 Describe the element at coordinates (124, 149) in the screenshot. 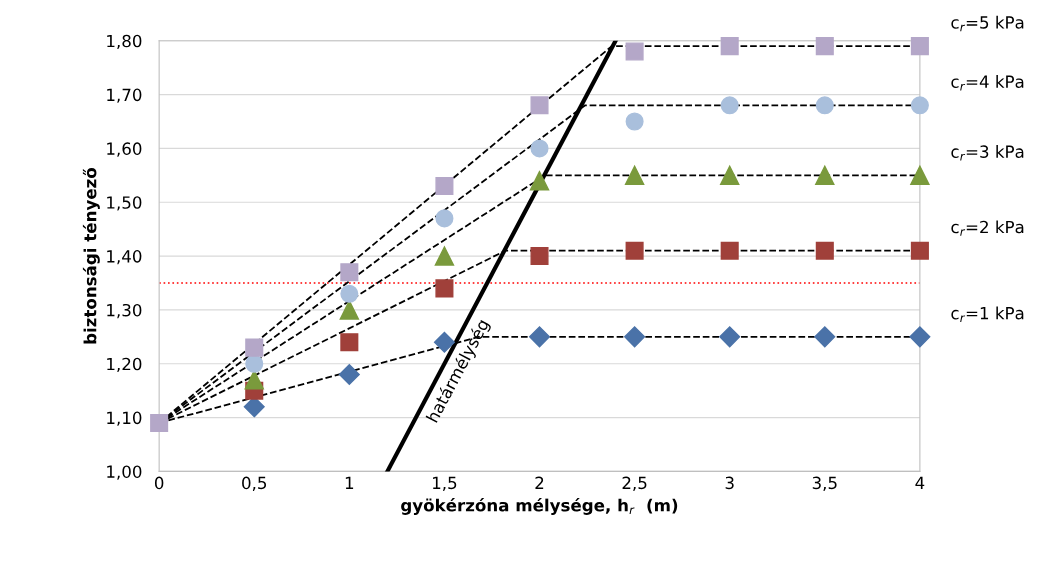

I see `y-tick-label: 1,60` at that location.